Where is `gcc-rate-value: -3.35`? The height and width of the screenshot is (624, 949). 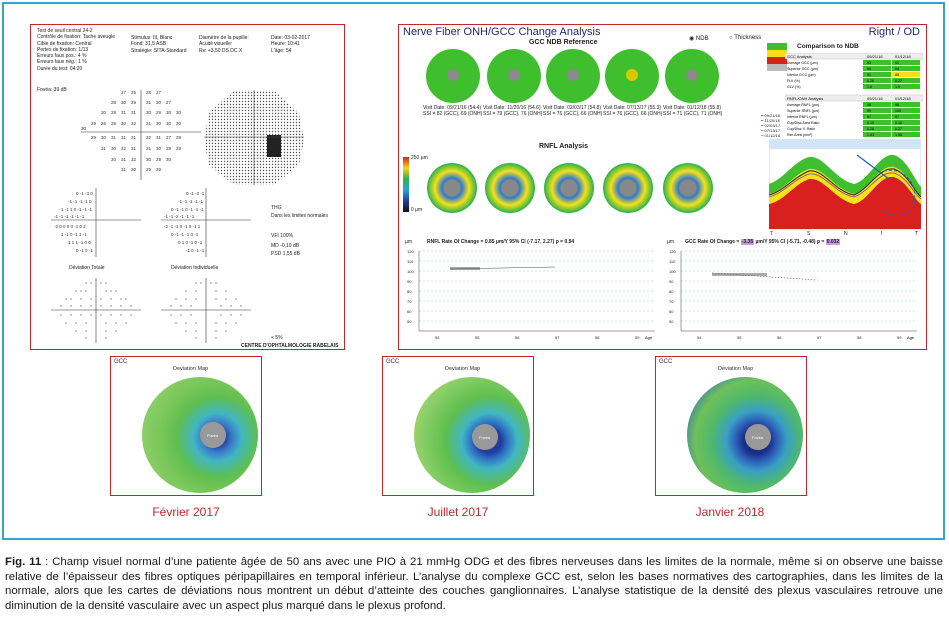
gcc-rate-value: -3.35 is located at coordinates (747, 242).